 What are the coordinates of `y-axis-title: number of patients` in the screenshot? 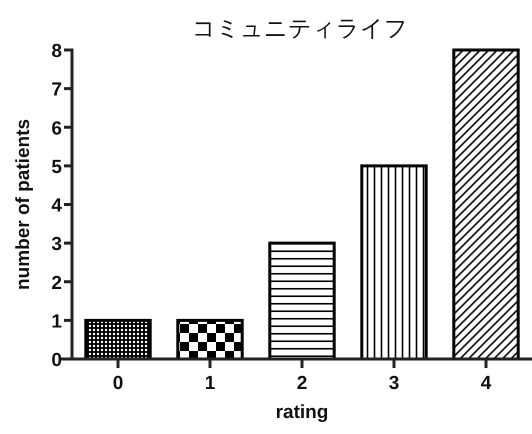 It's located at (23, 204).